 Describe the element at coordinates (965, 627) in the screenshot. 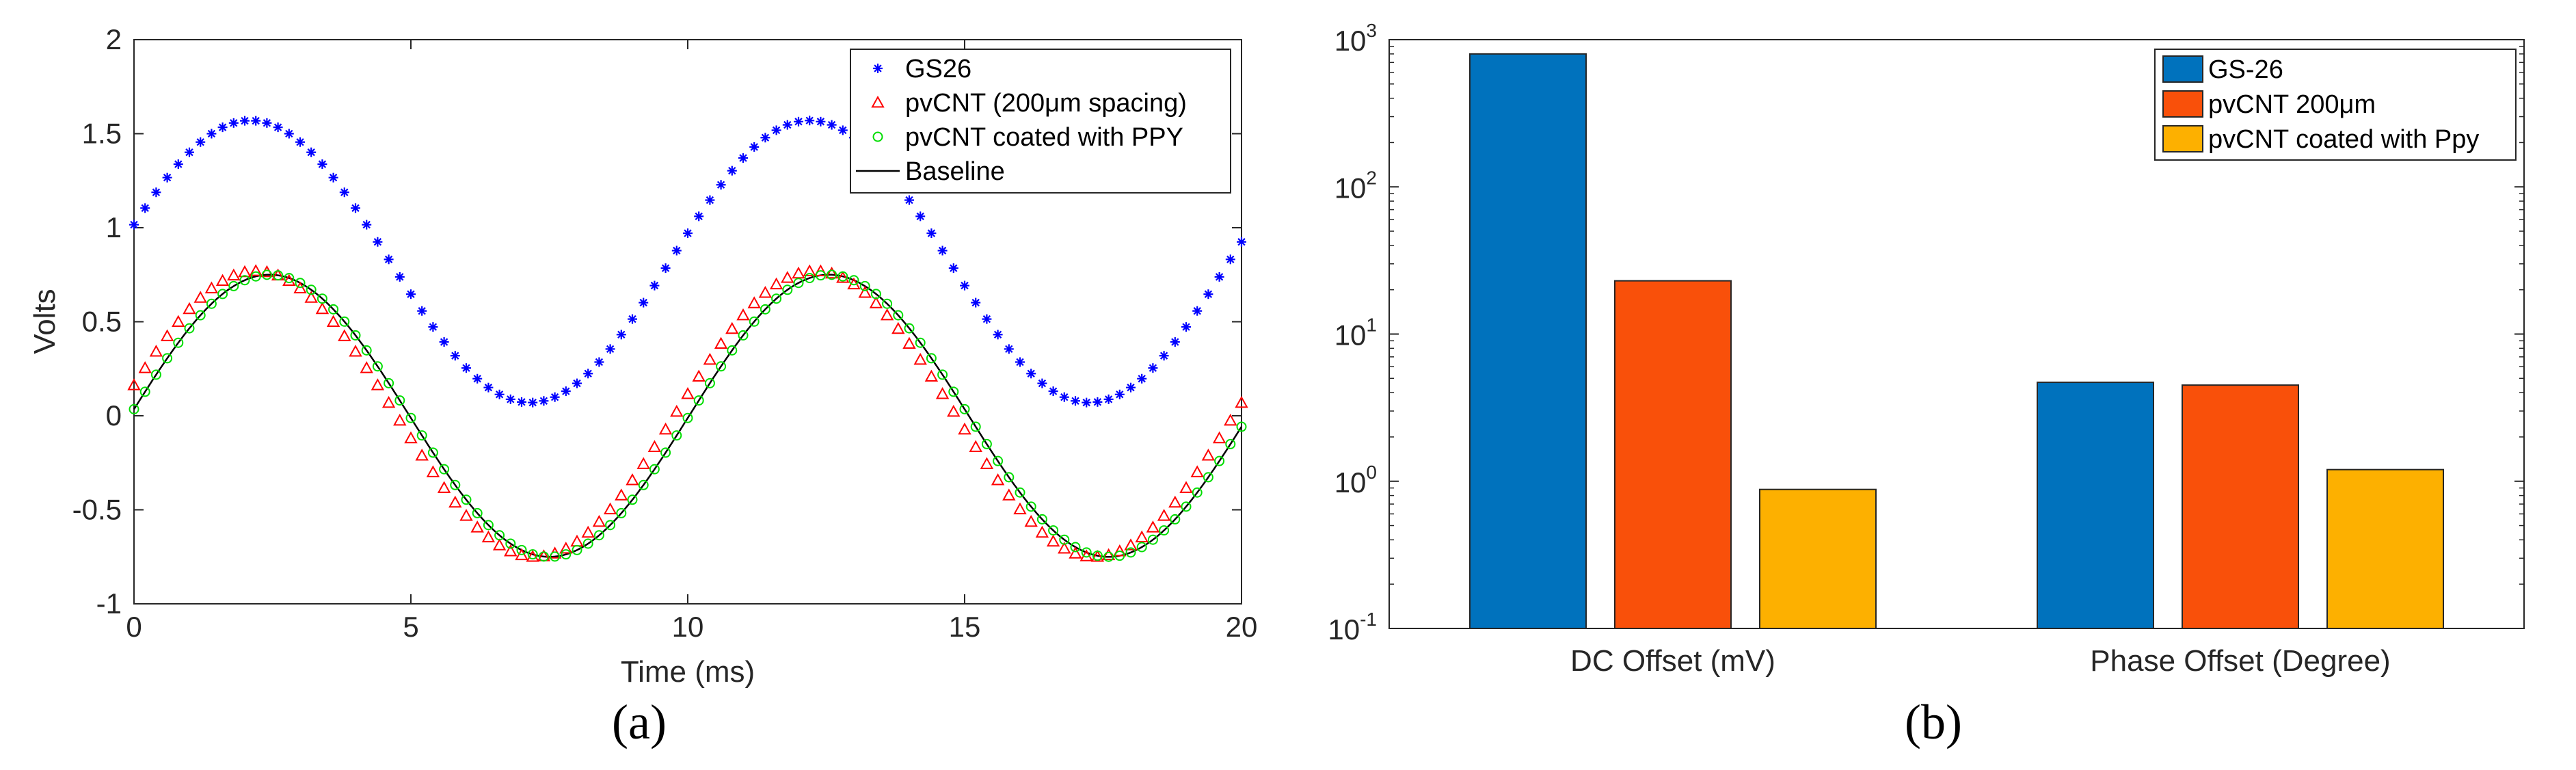

I see `x-tick-label: 15` at that location.